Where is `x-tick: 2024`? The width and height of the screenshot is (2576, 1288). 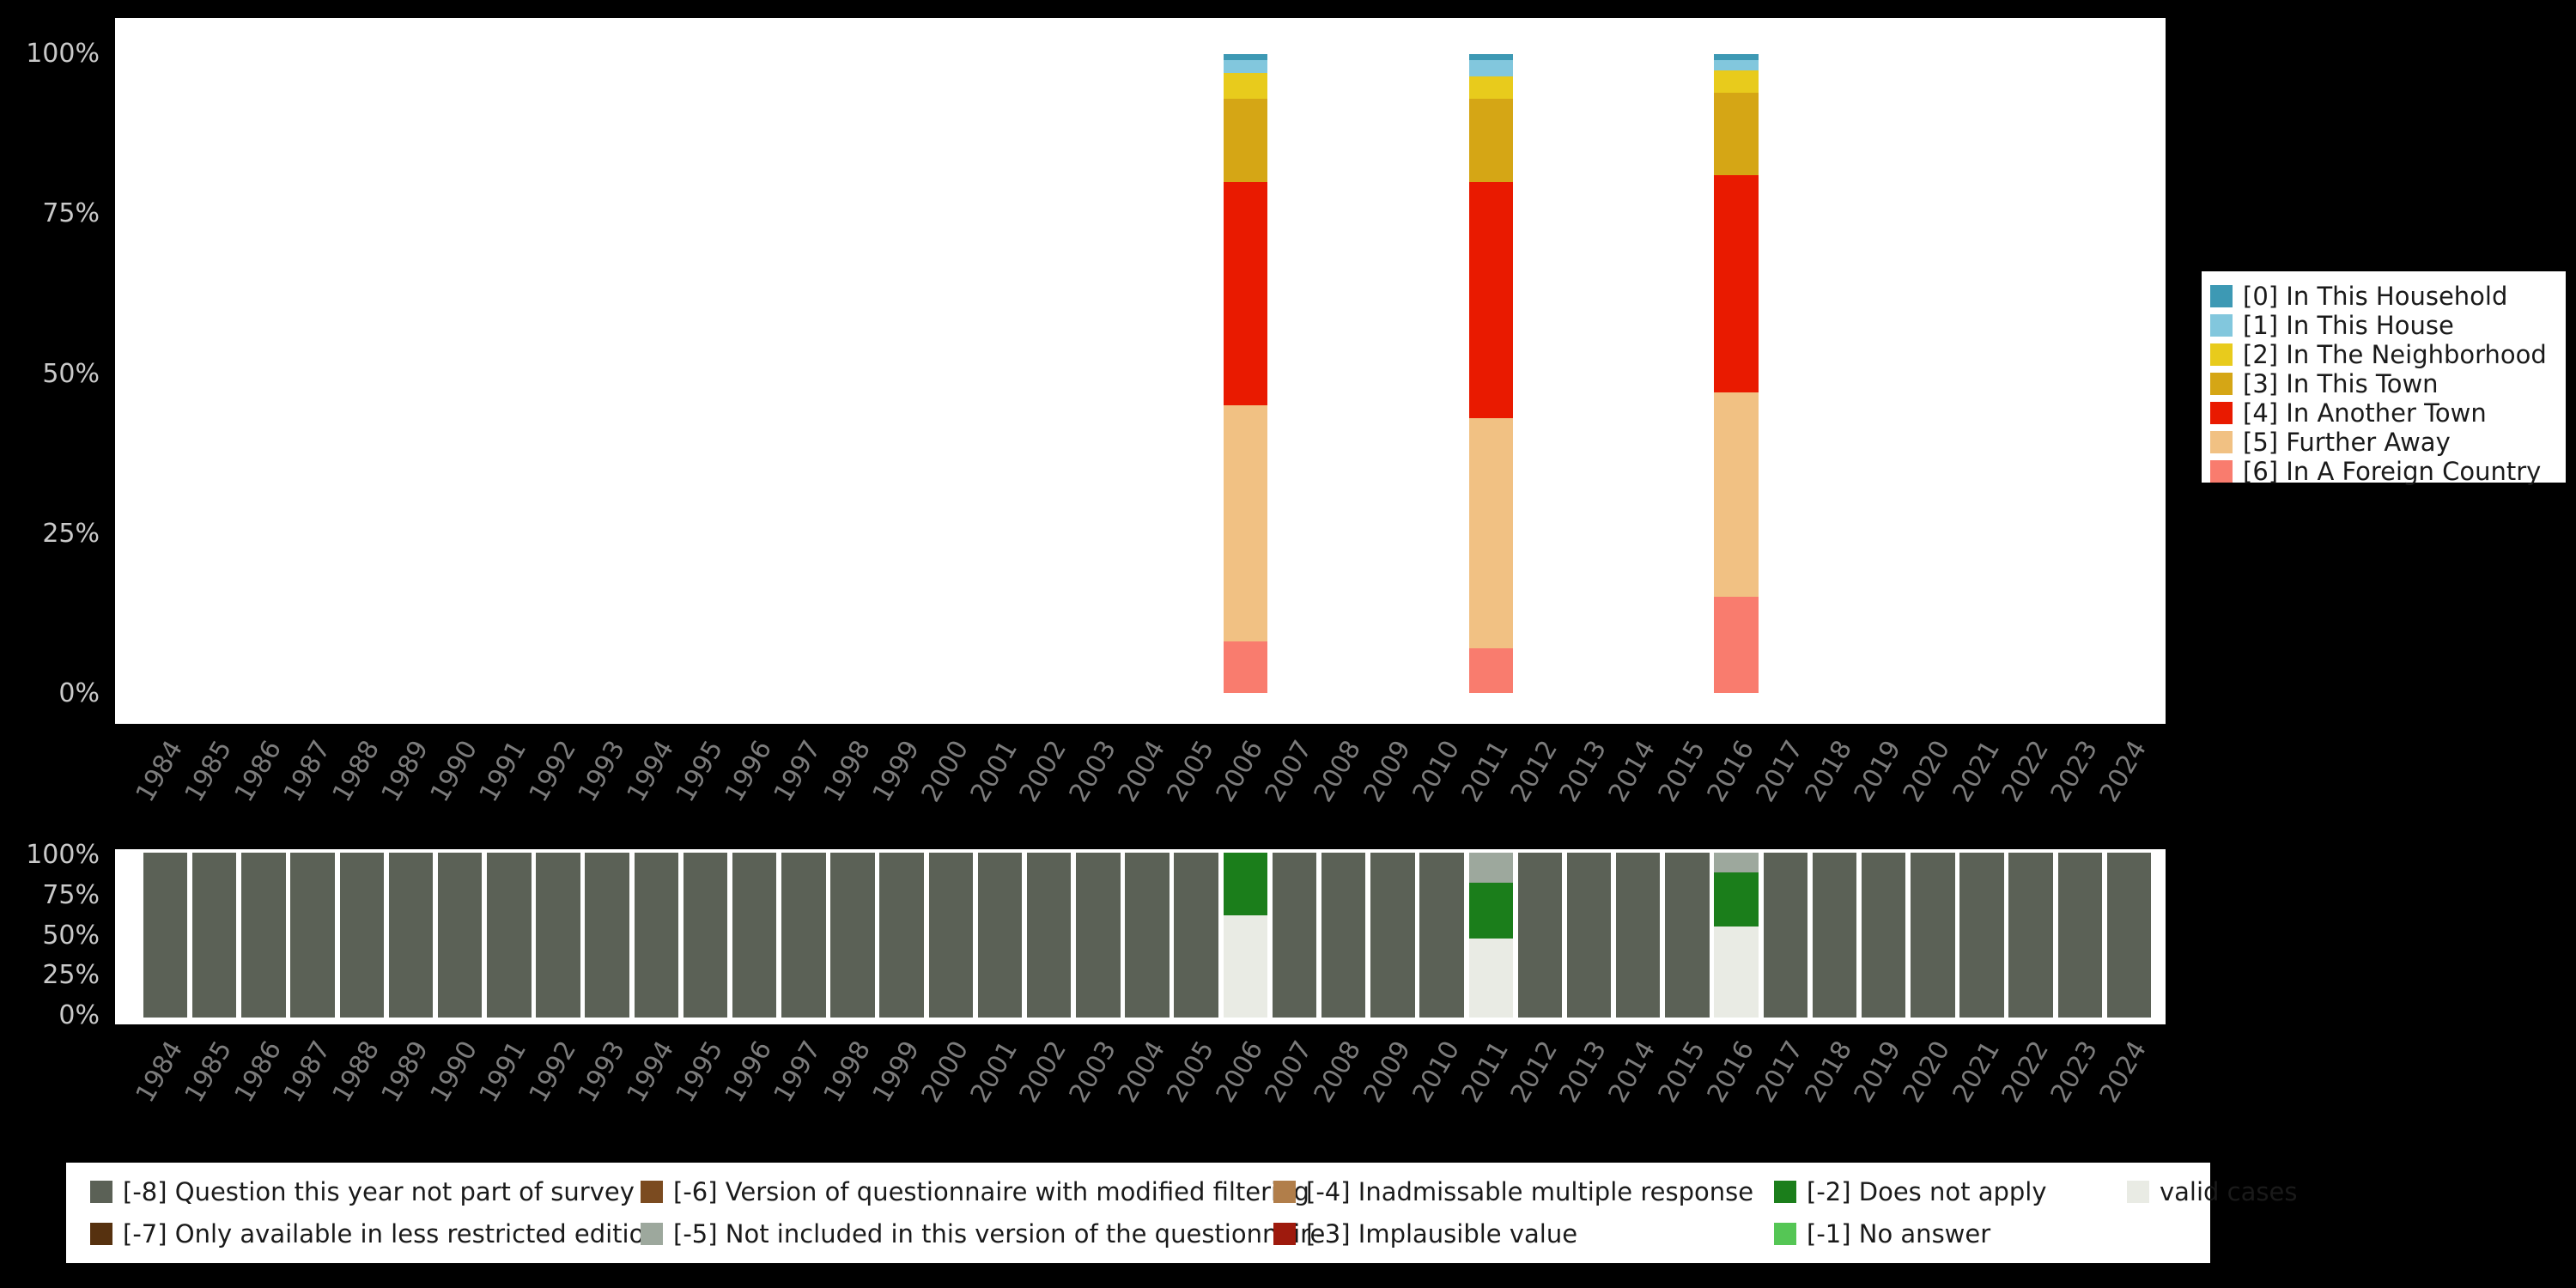 x-tick: 2024 is located at coordinates (2124, 1086).